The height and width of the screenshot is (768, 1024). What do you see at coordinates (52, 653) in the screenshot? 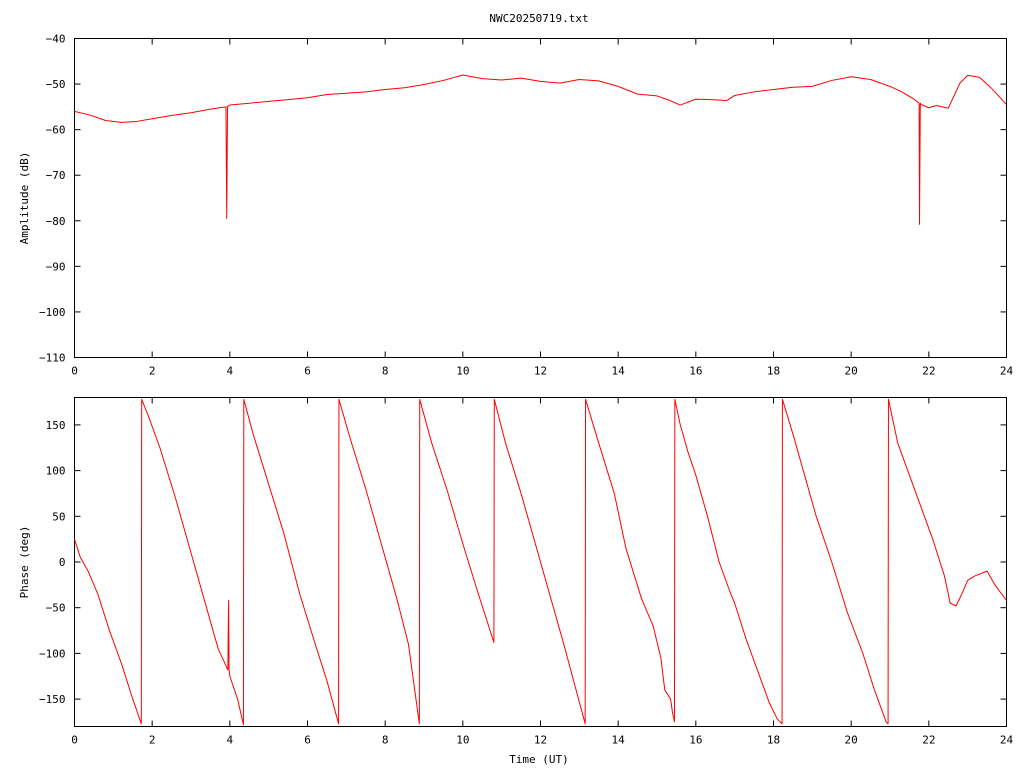
I see `phase-y-tick-label: −100` at bounding box center [52, 653].